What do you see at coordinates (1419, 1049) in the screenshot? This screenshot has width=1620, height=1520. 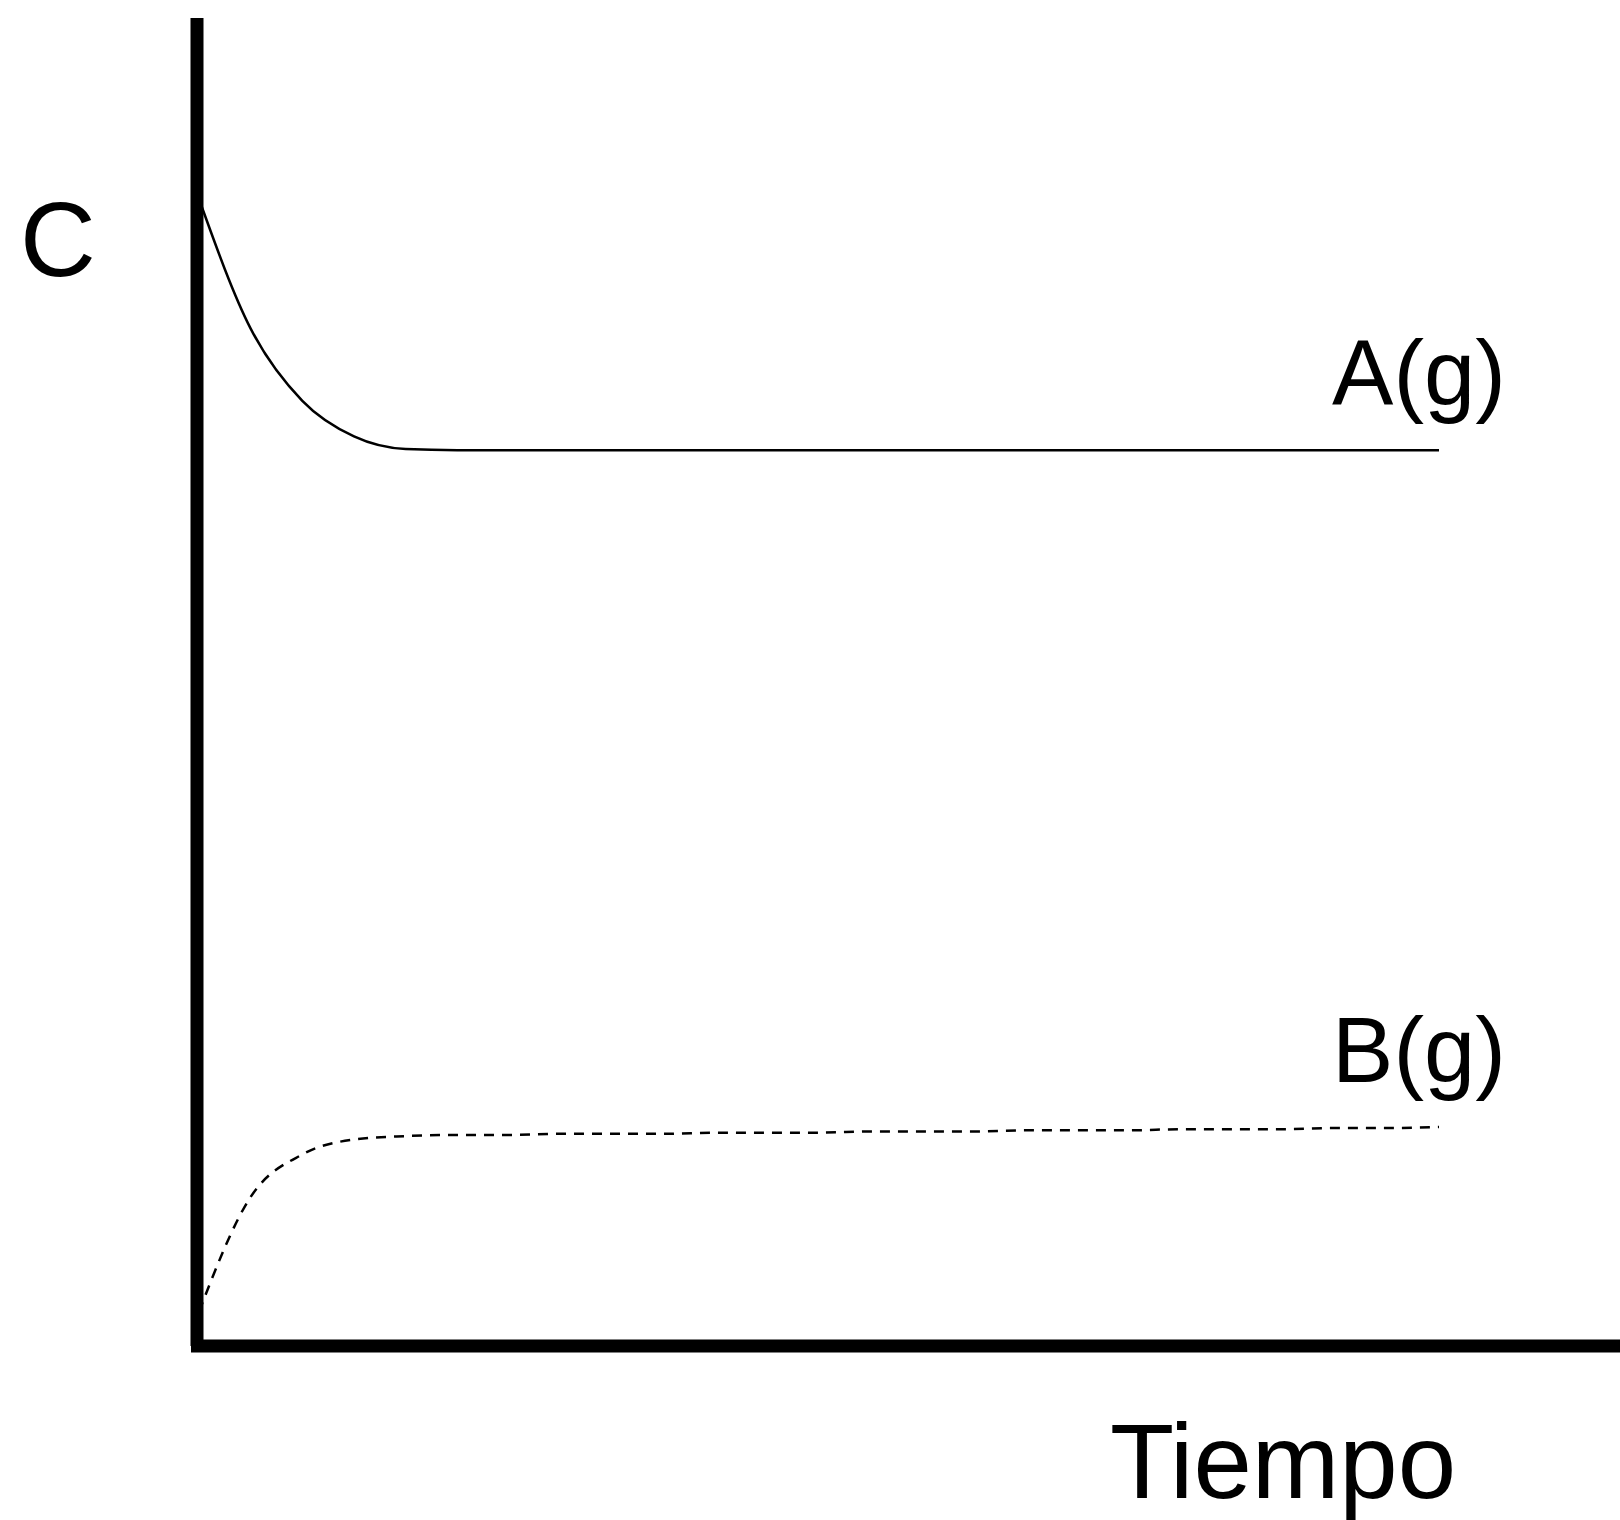 I see `series-label: B(g)` at bounding box center [1419, 1049].